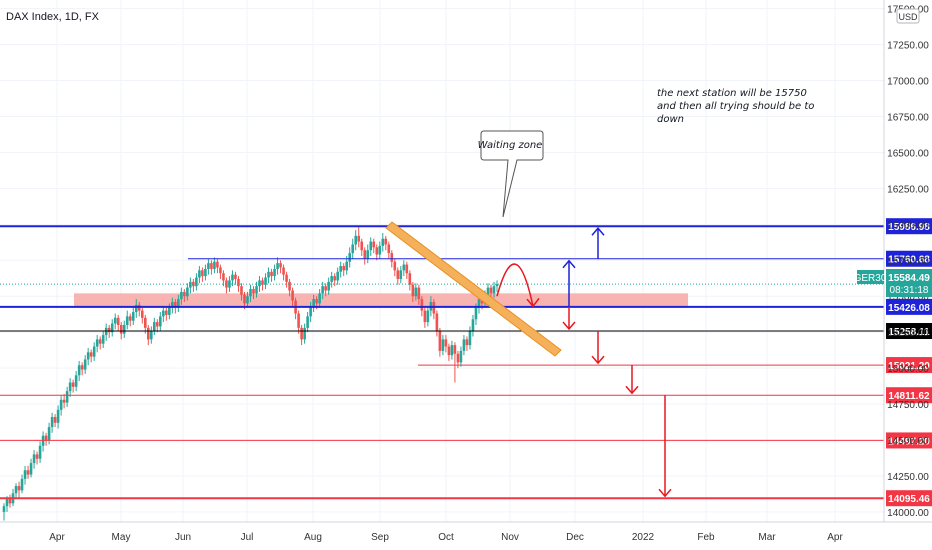  I want to click on current-price-tag: GER30 15584.49 08:31:18, so click(893, 283).